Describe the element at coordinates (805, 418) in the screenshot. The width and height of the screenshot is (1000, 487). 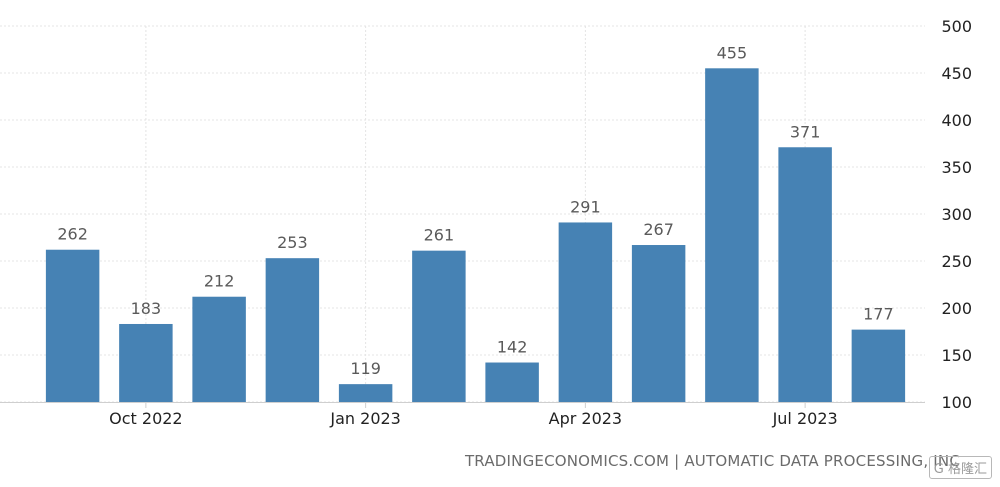
I see `x-tick-label: Jul 2023` at that location.